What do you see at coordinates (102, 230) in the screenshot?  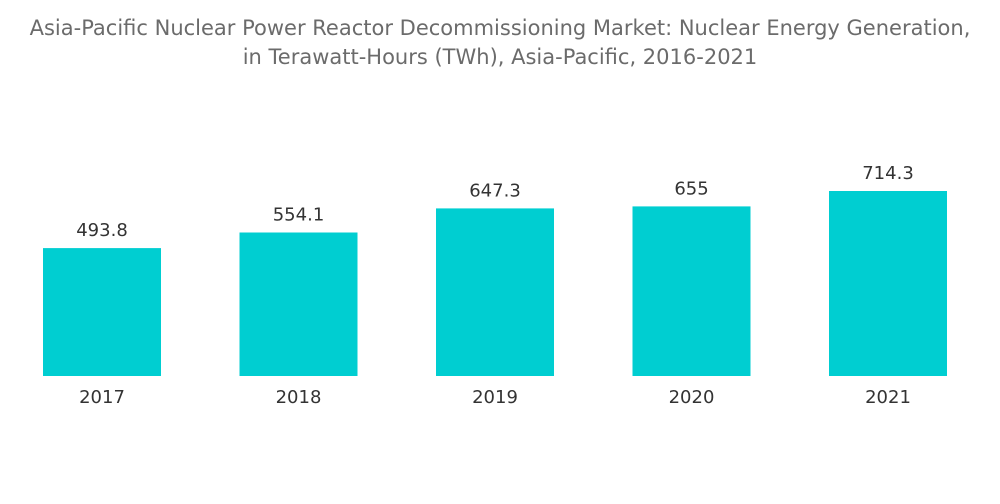 I see `data-label-2017: 493.8` at bounding box center [102, 230].